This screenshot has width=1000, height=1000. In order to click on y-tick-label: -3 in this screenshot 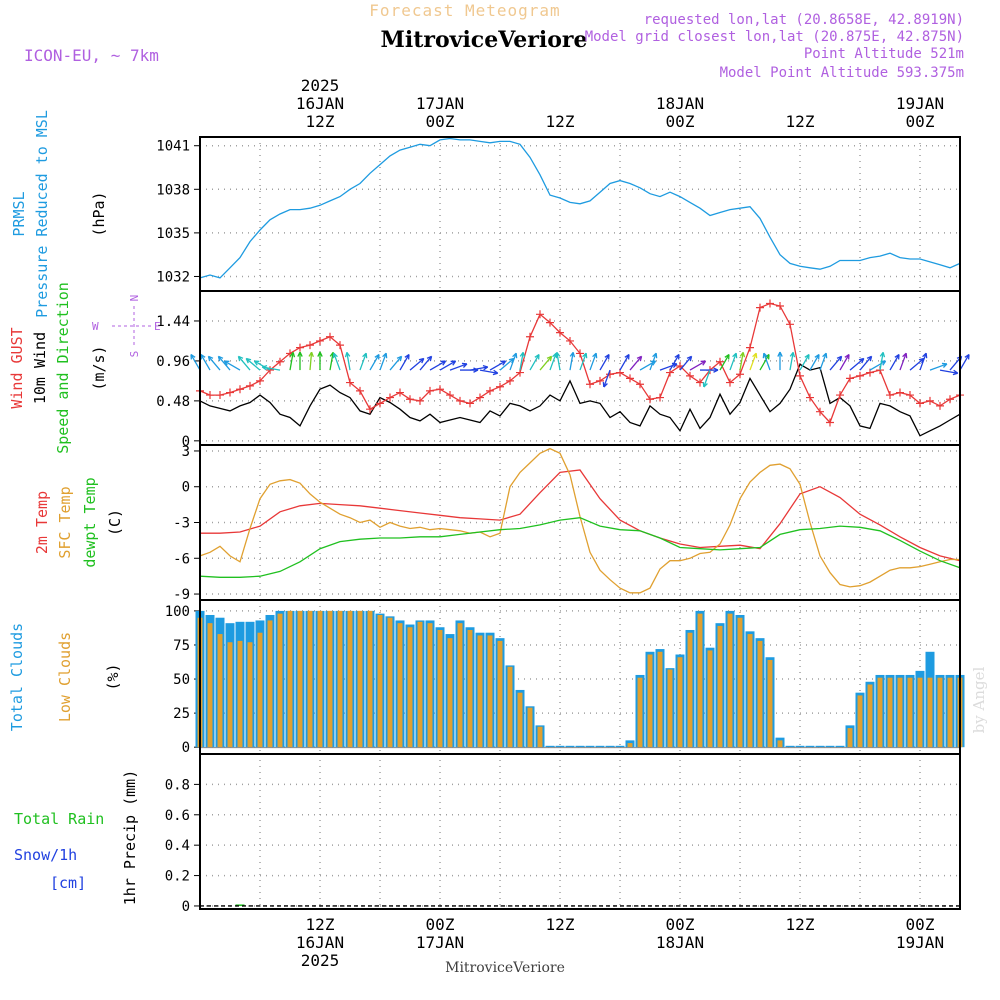, I will do `click(181, 524)`.